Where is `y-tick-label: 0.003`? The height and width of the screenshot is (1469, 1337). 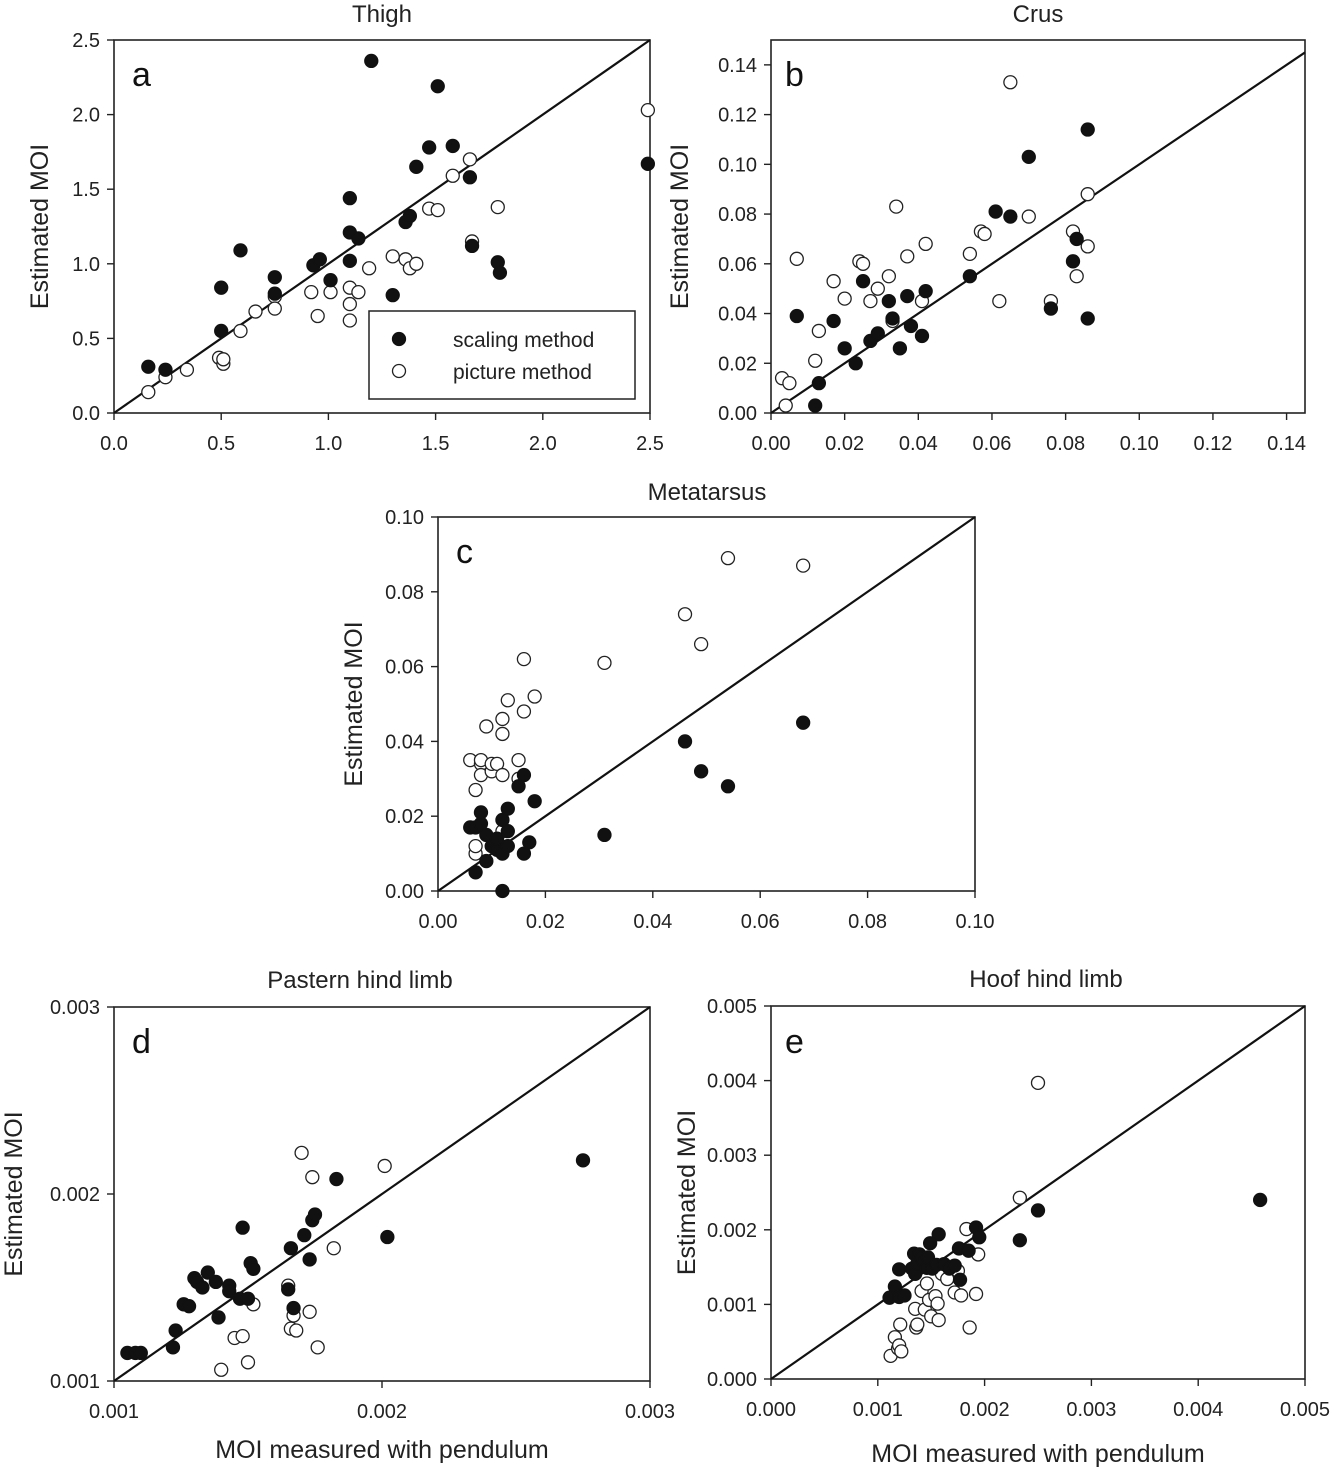
y-tick-label: 0.003 is located at coordinates (732, 1156).